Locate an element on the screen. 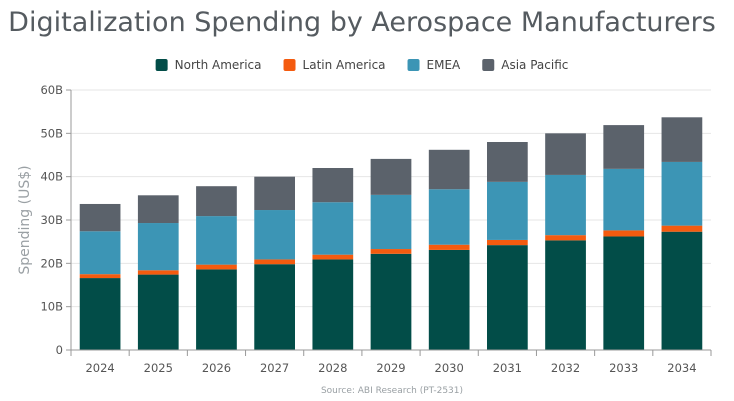 The width and height of the screenshot is (734, 401). legend-item: Latin America is located at coordinates (334, 65).